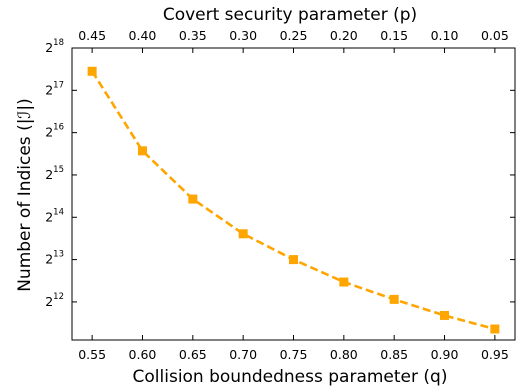  I want to click on x-tick-label: 0.70, so click(243, 354).